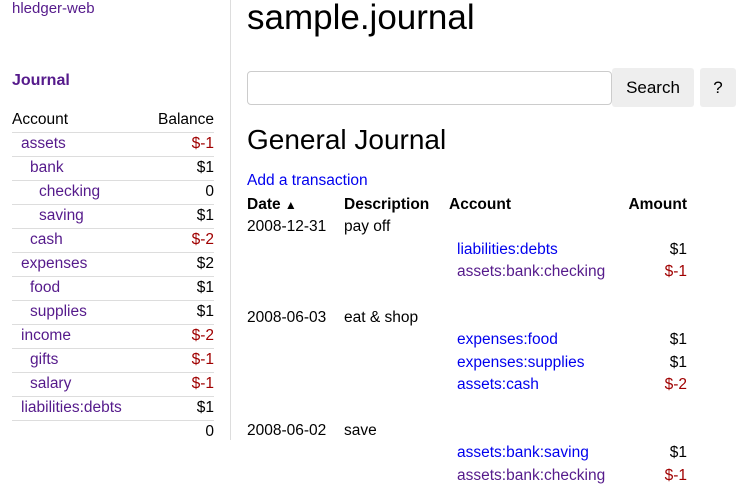 The width and height of the screenshot is (742, 487). Describe the element at coordinates (295, 318) in the screenshot. I see `transaction-date: 2008-06-03` at that location.